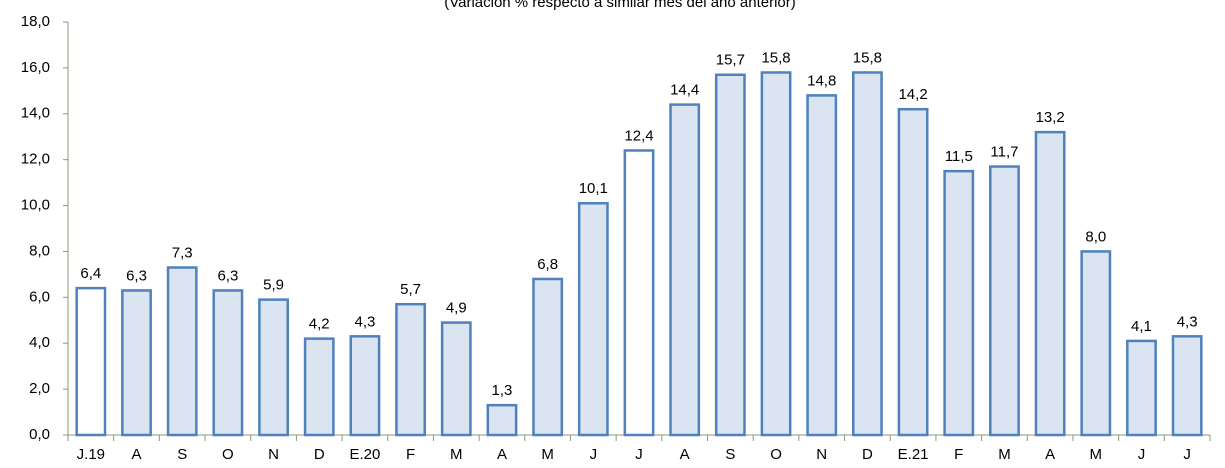  I want to click on value-label: 1,3, so click(502, 390).